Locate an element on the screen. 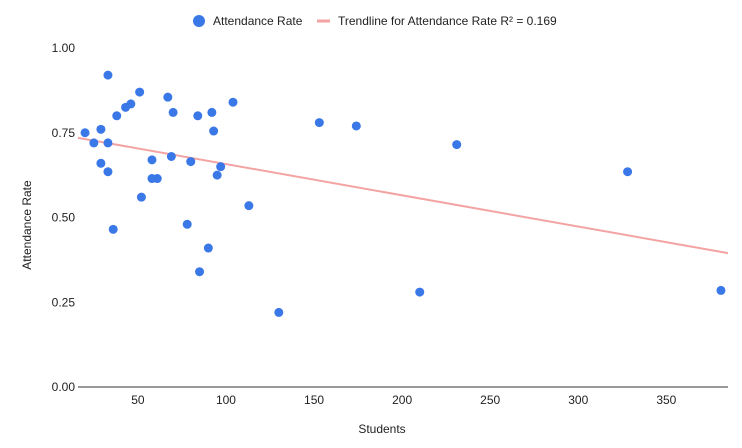 The height and width of the screenshot is (448, 742). legend-label-trendline: Trendline for Attendance Rate R² = 0.169 is located at coordinates (447, 21).